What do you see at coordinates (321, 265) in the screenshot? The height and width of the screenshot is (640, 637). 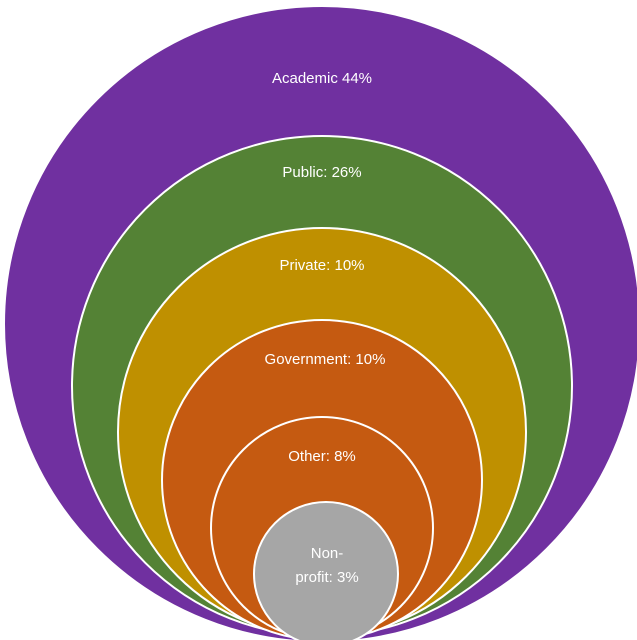 I see `label-private: Private: 10%` at bounding box center [321, 265].